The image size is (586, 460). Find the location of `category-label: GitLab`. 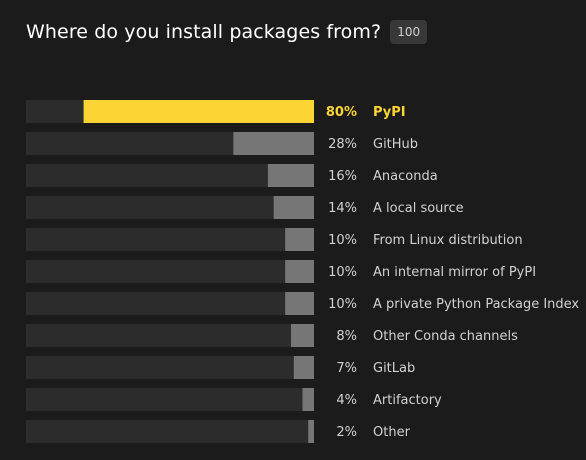

category-label: GitLab is located at coordinates (394, 368).